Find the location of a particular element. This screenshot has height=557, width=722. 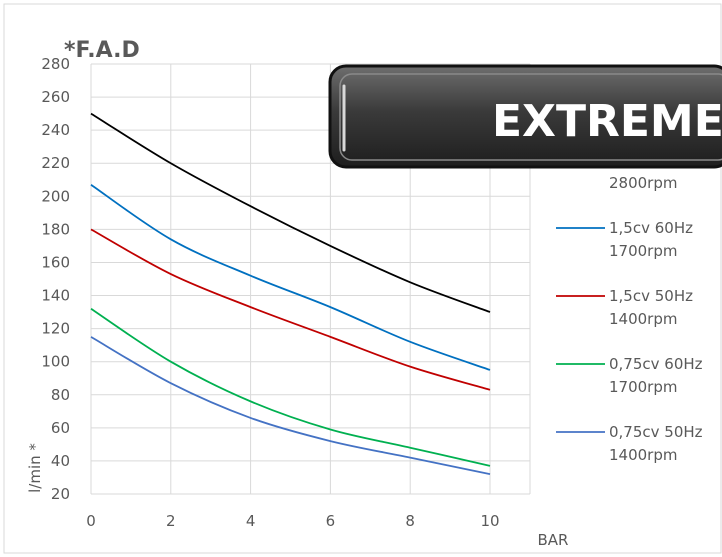

y-tick-label: 160 is located at coordinates (55, 262).